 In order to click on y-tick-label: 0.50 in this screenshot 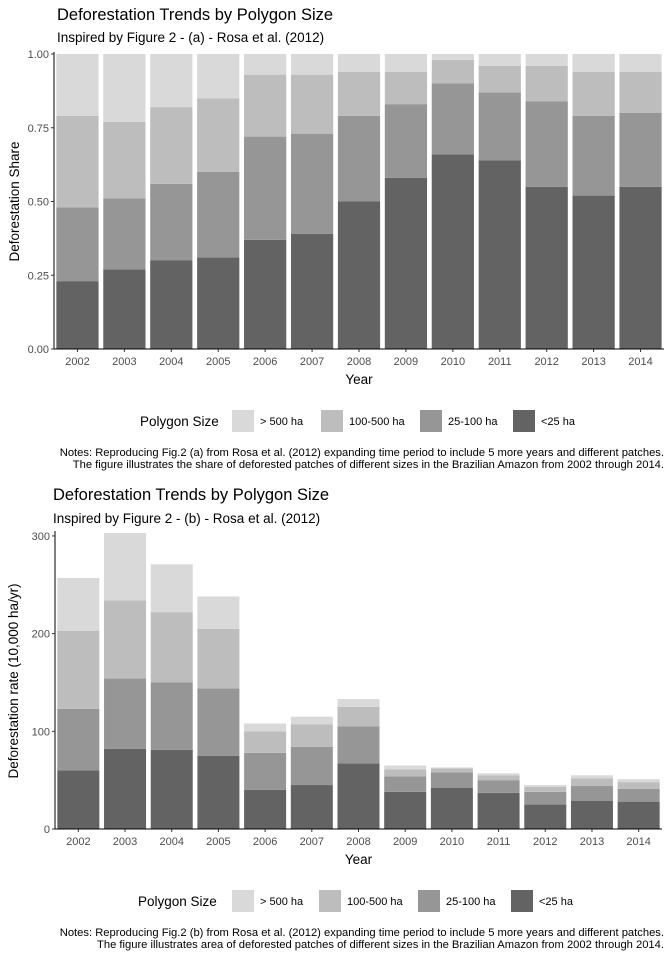, I will do `click(38, 203)`.